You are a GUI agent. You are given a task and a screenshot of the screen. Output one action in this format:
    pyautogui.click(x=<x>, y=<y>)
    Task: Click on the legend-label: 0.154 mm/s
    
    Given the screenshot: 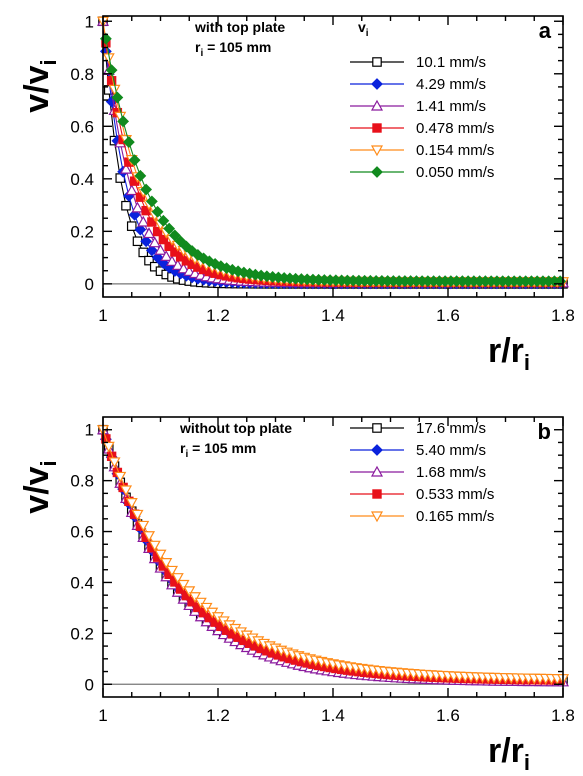 What is the action you would take?
    pyautogui.click(x=455, y=150)
    